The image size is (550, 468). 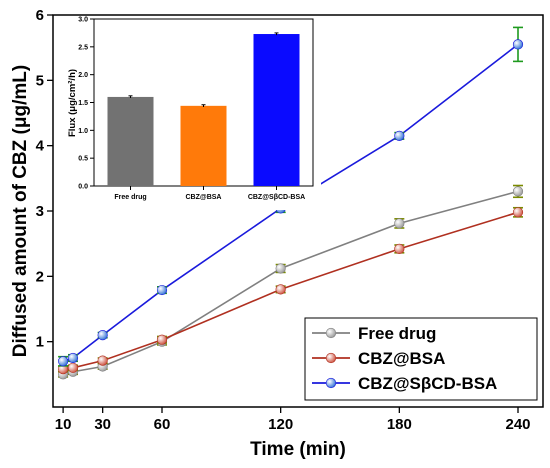 What do you see at coordinates (130, 197) in the screenshot?
I see `inset-x-tick-label: Free drug` at bounding box center [130, 197].